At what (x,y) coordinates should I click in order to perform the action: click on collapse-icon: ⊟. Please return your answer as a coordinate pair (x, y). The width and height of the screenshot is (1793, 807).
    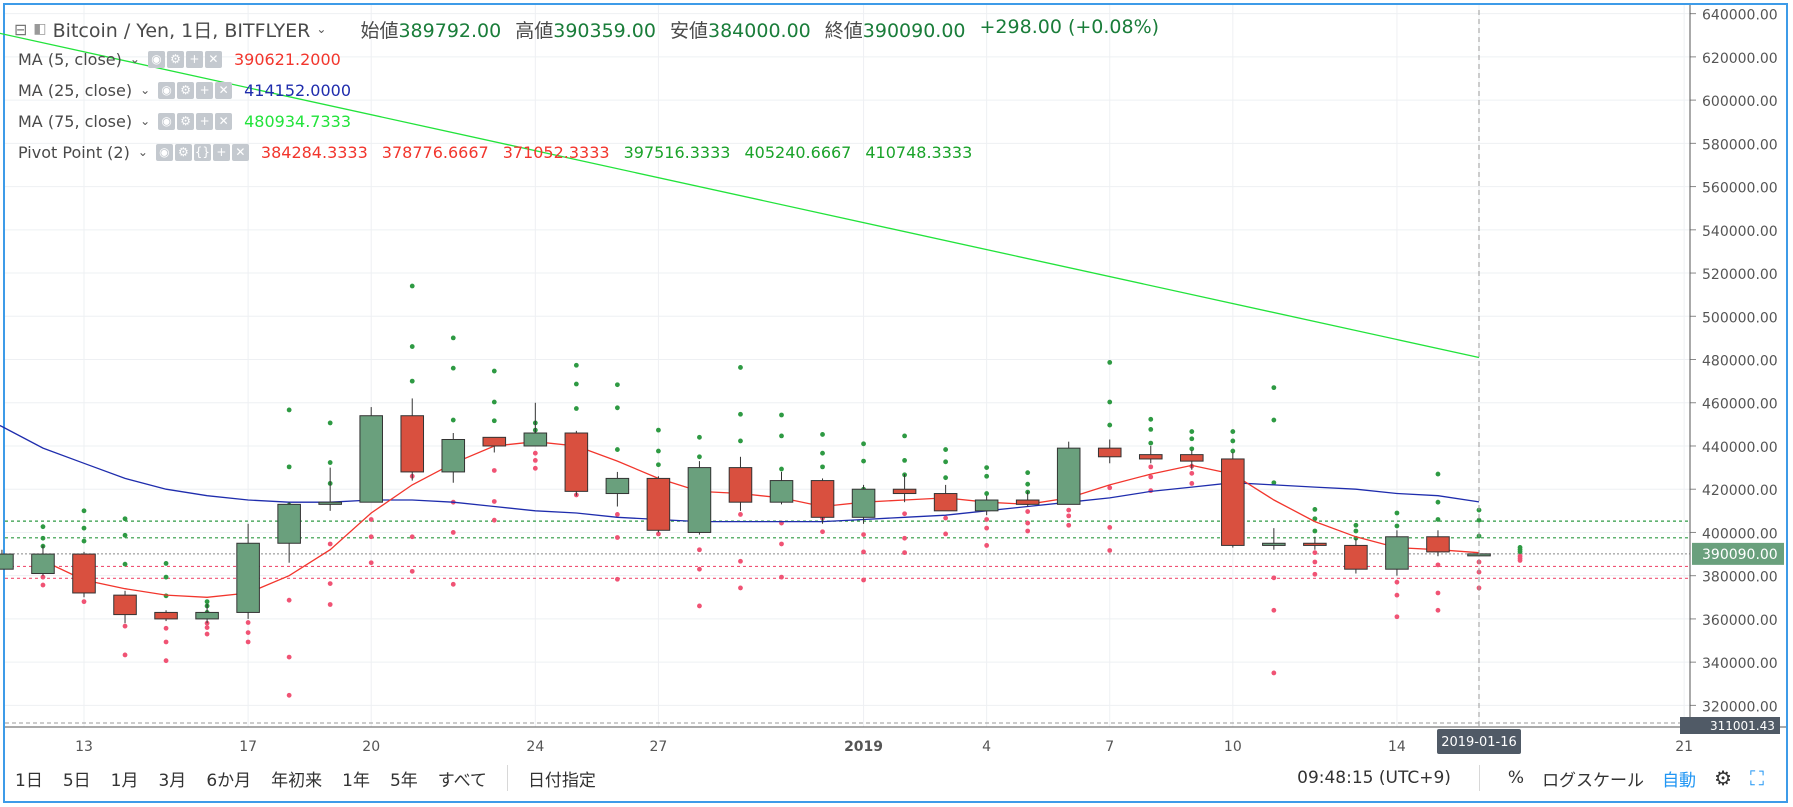
    Looking at the image, I should click on (21, 29).